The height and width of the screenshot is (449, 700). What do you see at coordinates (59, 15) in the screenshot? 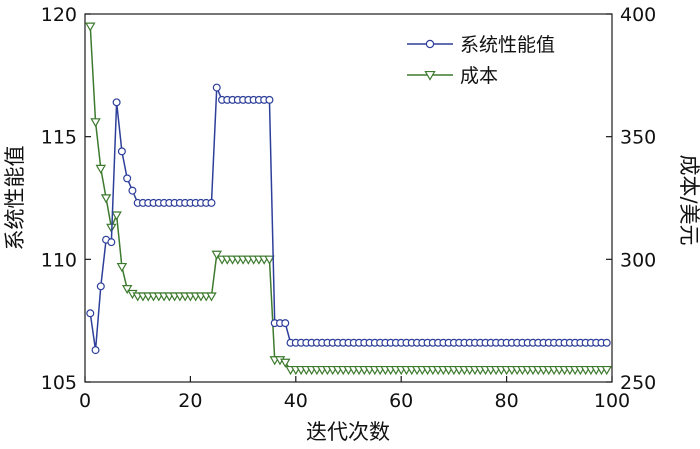
I see `left-y-tick-label: 120` at bounding box center [59, 15].